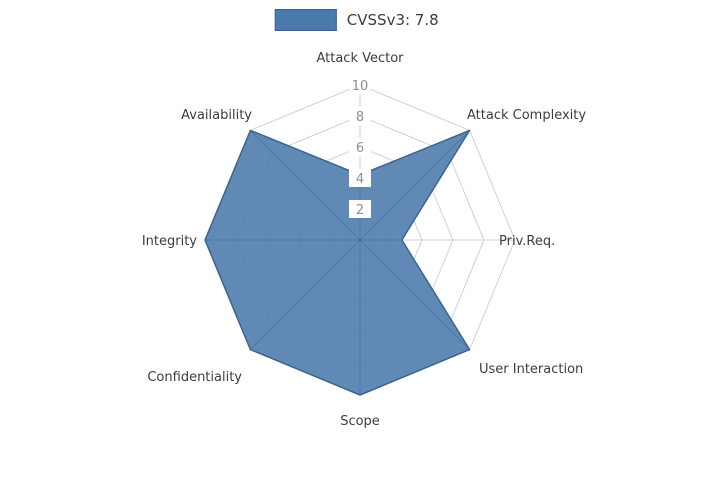 This screenshot has height=504, width=720. What do you see at coordinates (194, 377) in the screenshot?
I see `axis-label: Confidentiality` at bounding box center [194, 377].